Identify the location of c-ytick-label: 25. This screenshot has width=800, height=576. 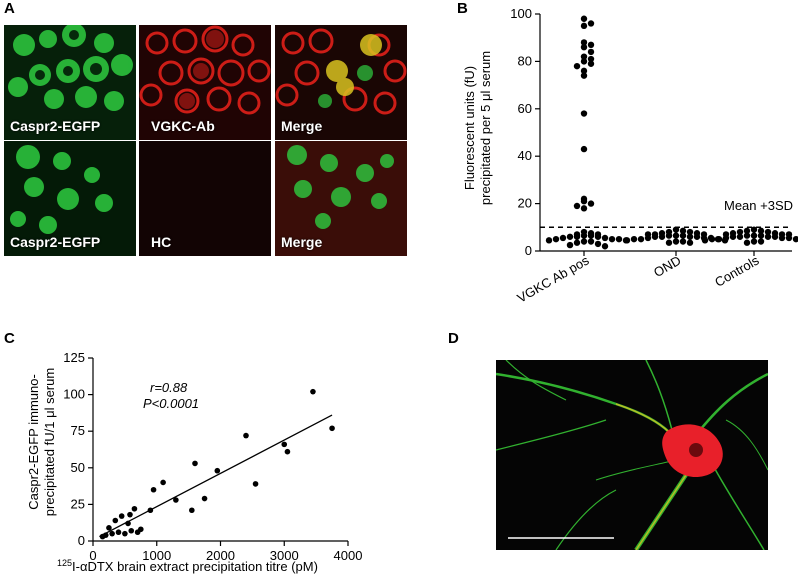
(78, 503).